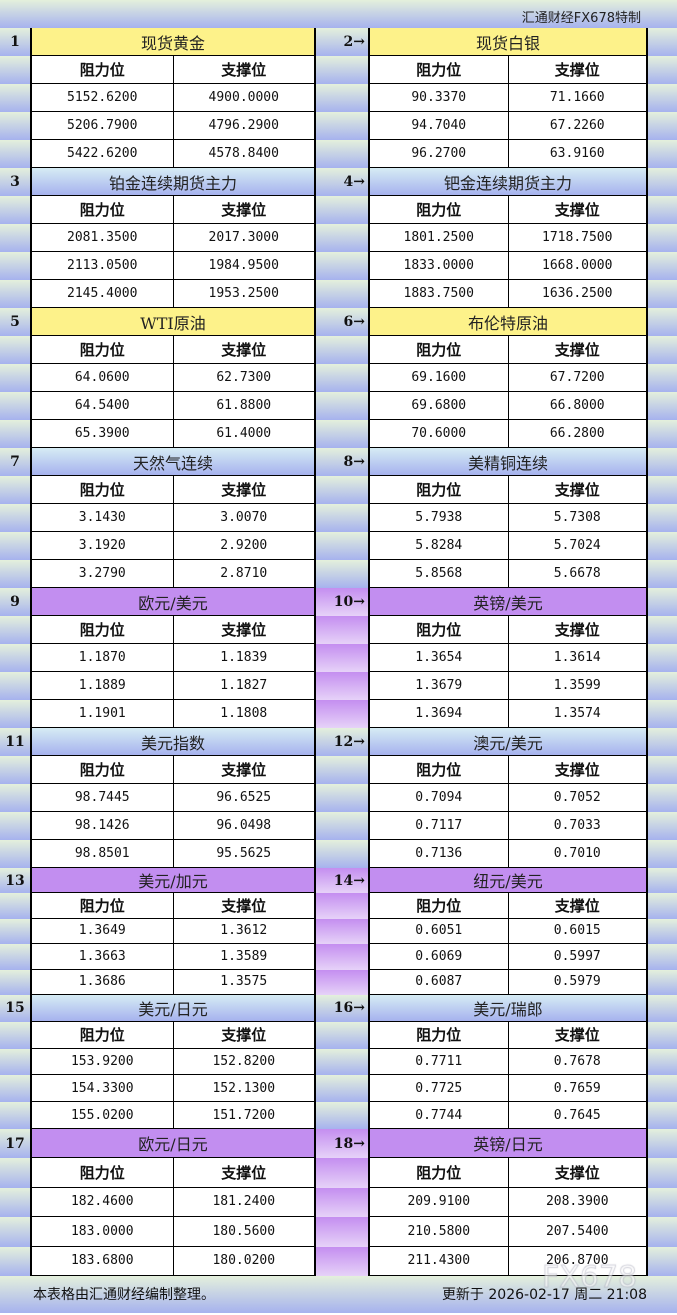 The image size is (677, 1315). I want to click on resistance-value: 70.6000, so click(439, 433).